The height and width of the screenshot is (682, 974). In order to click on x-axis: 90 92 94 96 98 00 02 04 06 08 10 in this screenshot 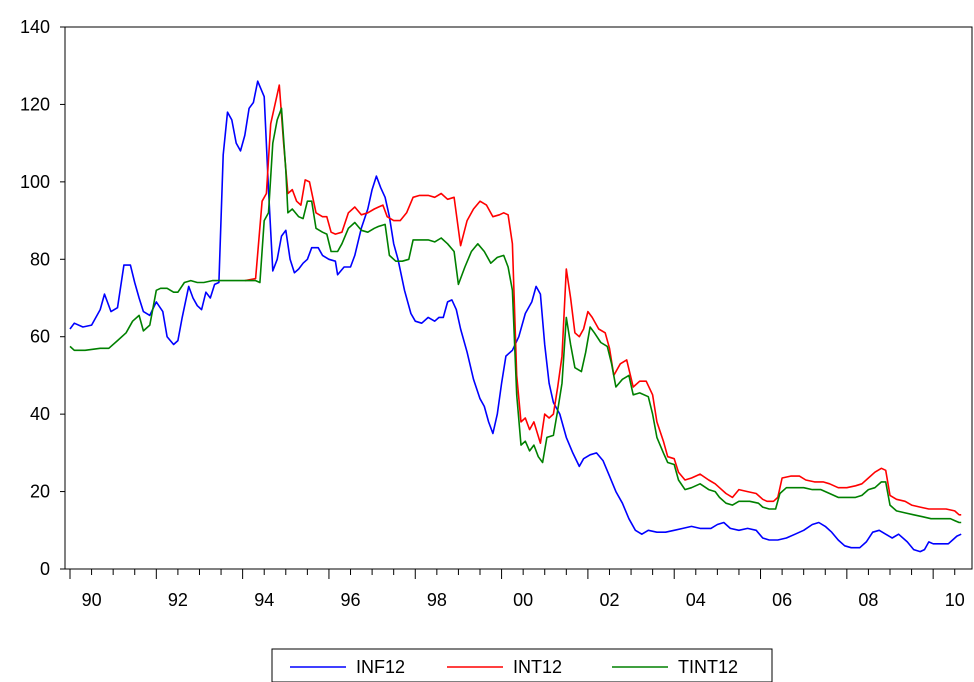, I will do `click(517, 589)`.